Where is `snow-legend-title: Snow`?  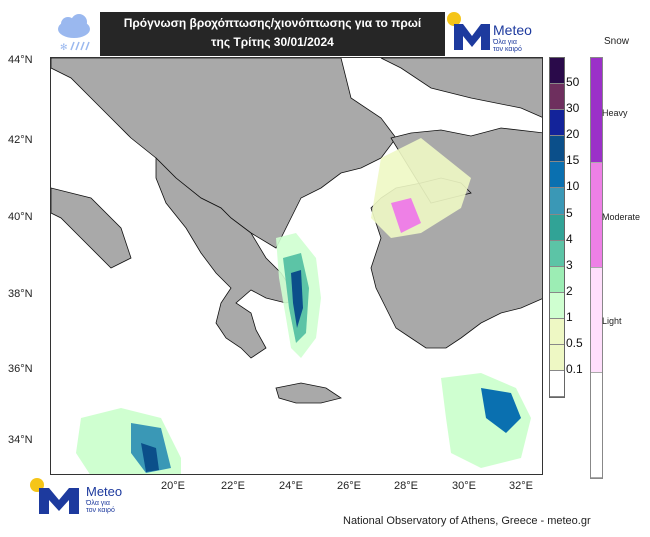
snow-legend-title: Snow is located at coordinates (617, 41).